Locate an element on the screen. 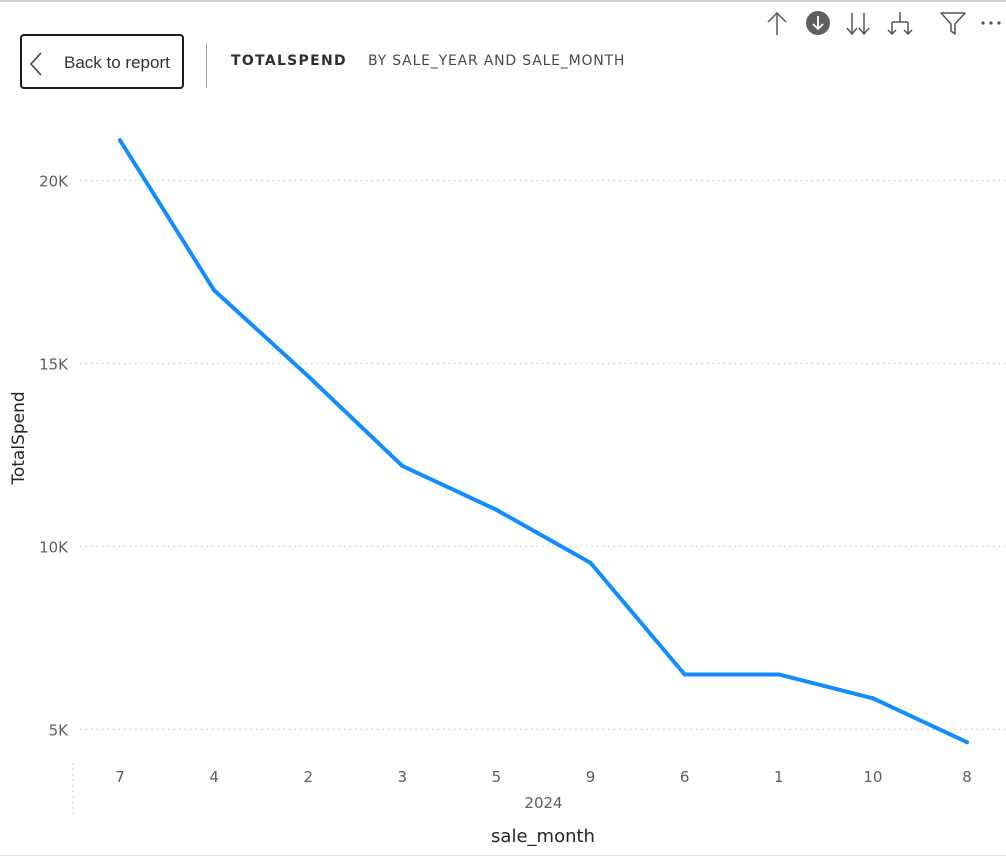 Image resolution: width=1006 pixels, height=856 pixels. next-level-icon is located at coordinates (858, 23).